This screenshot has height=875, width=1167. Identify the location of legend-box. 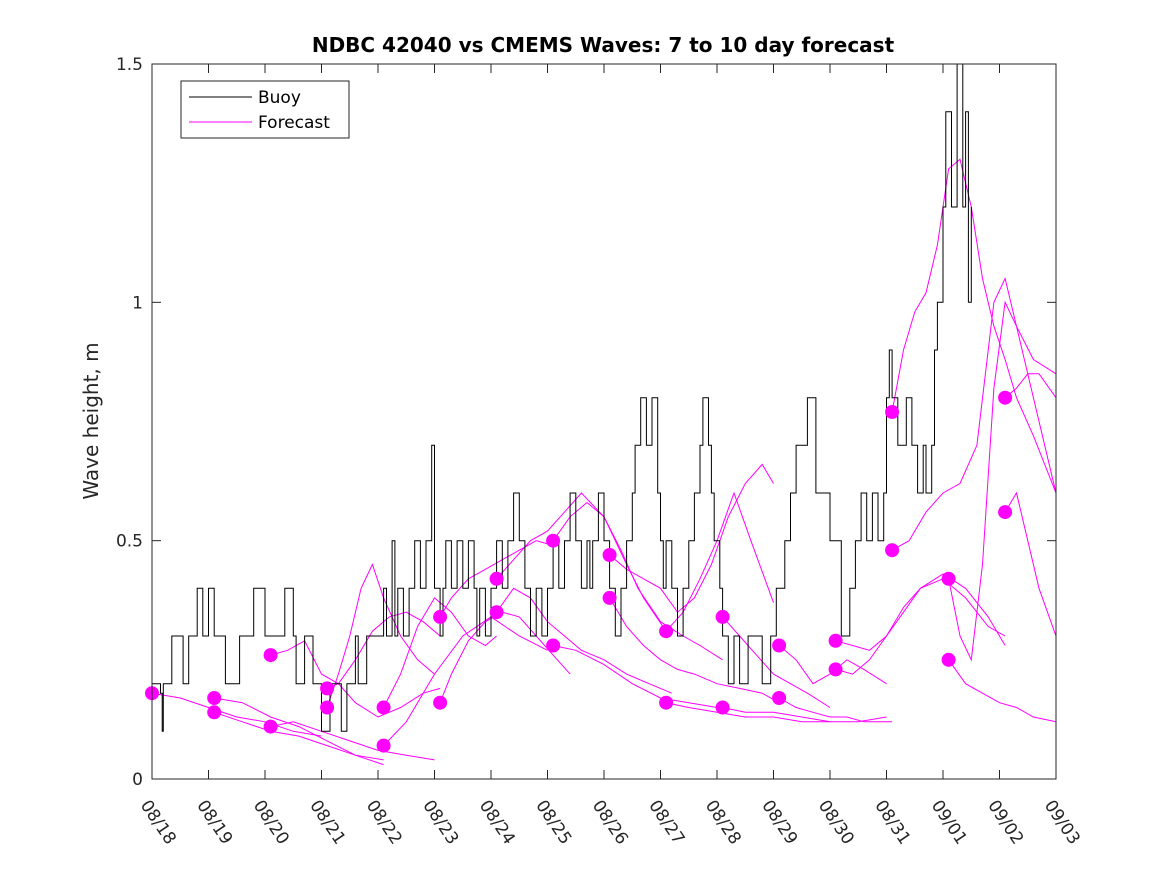
(265, 109).